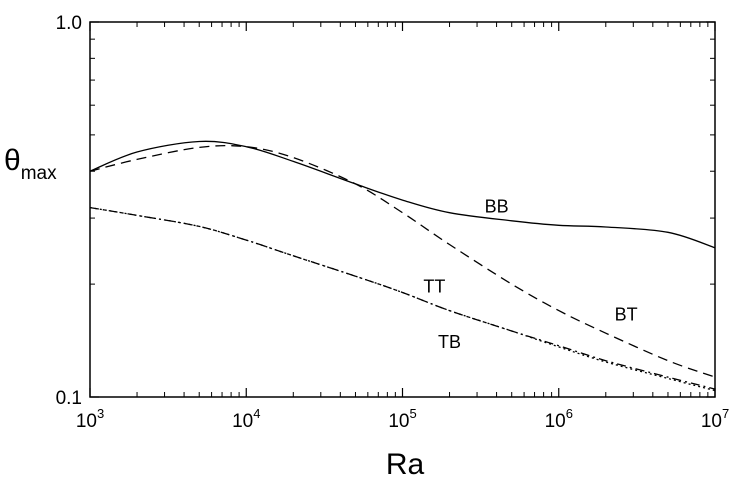  Describe the element at coordinates (434, 286) in the screenshot. I see `curve-label-tt: TT` at that location.